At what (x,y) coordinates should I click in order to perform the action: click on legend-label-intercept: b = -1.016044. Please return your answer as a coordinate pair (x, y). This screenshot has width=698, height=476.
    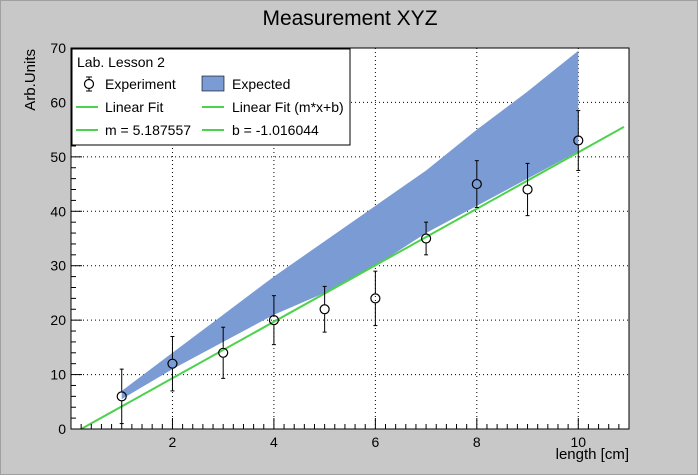
    Looking at the image, I should click on (275, 130).